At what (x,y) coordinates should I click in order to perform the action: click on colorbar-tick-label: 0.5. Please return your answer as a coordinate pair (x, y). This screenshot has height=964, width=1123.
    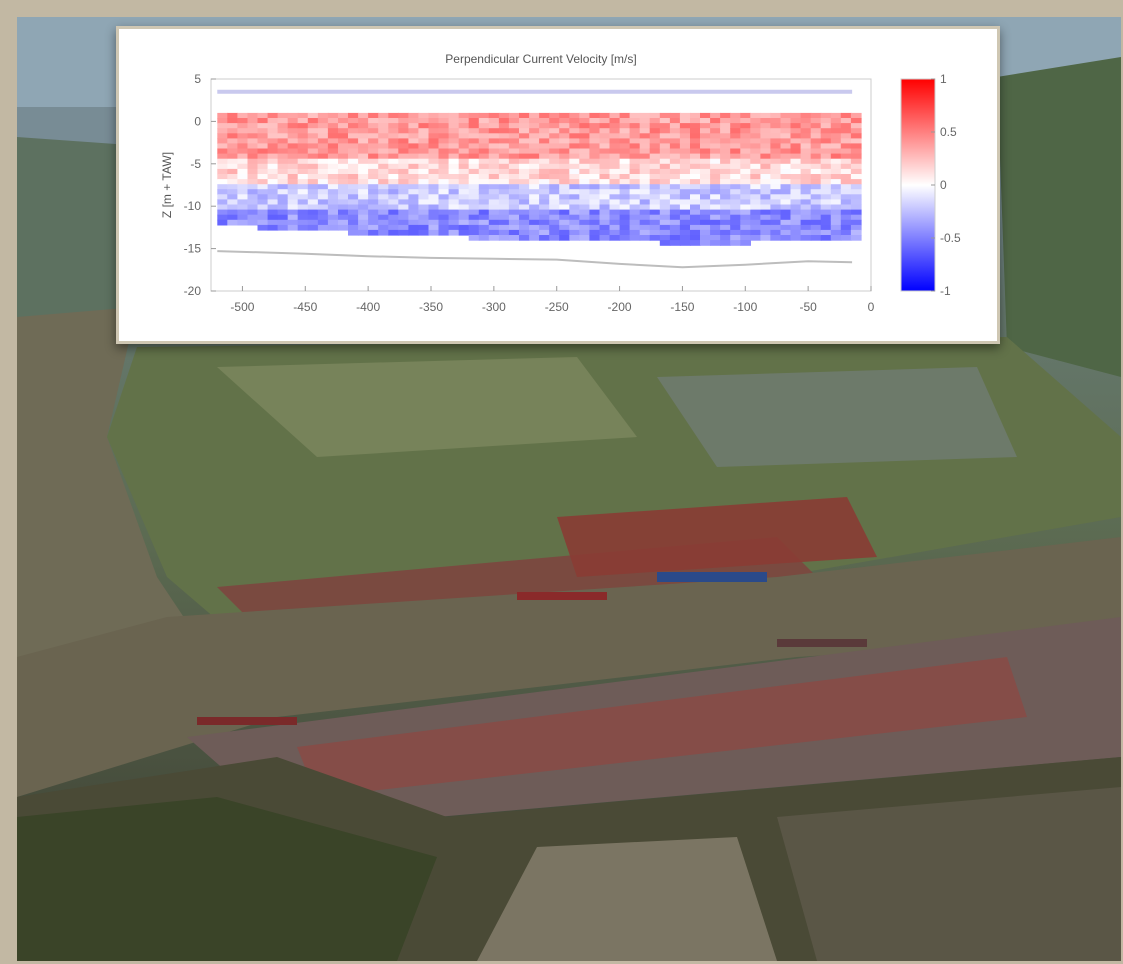
    Looking at the image, I should click on (948, 132).